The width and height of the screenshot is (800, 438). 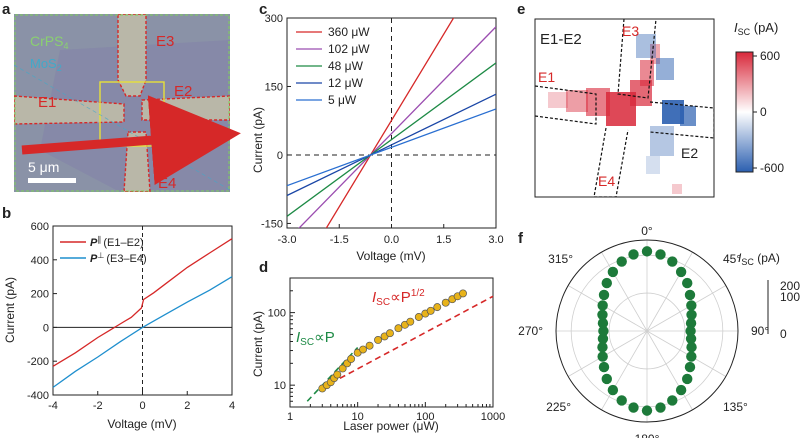 I want to click on polar-rtick: 200, so click(x=790, y=286).